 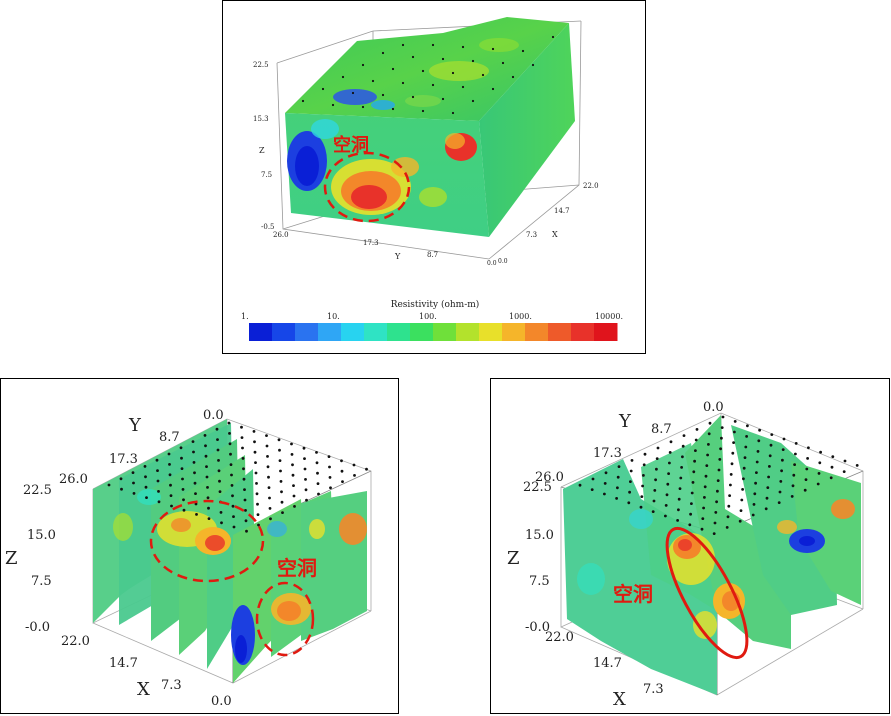 I want to click on y-tick-2: 17.3, so click(x=371, y=243).